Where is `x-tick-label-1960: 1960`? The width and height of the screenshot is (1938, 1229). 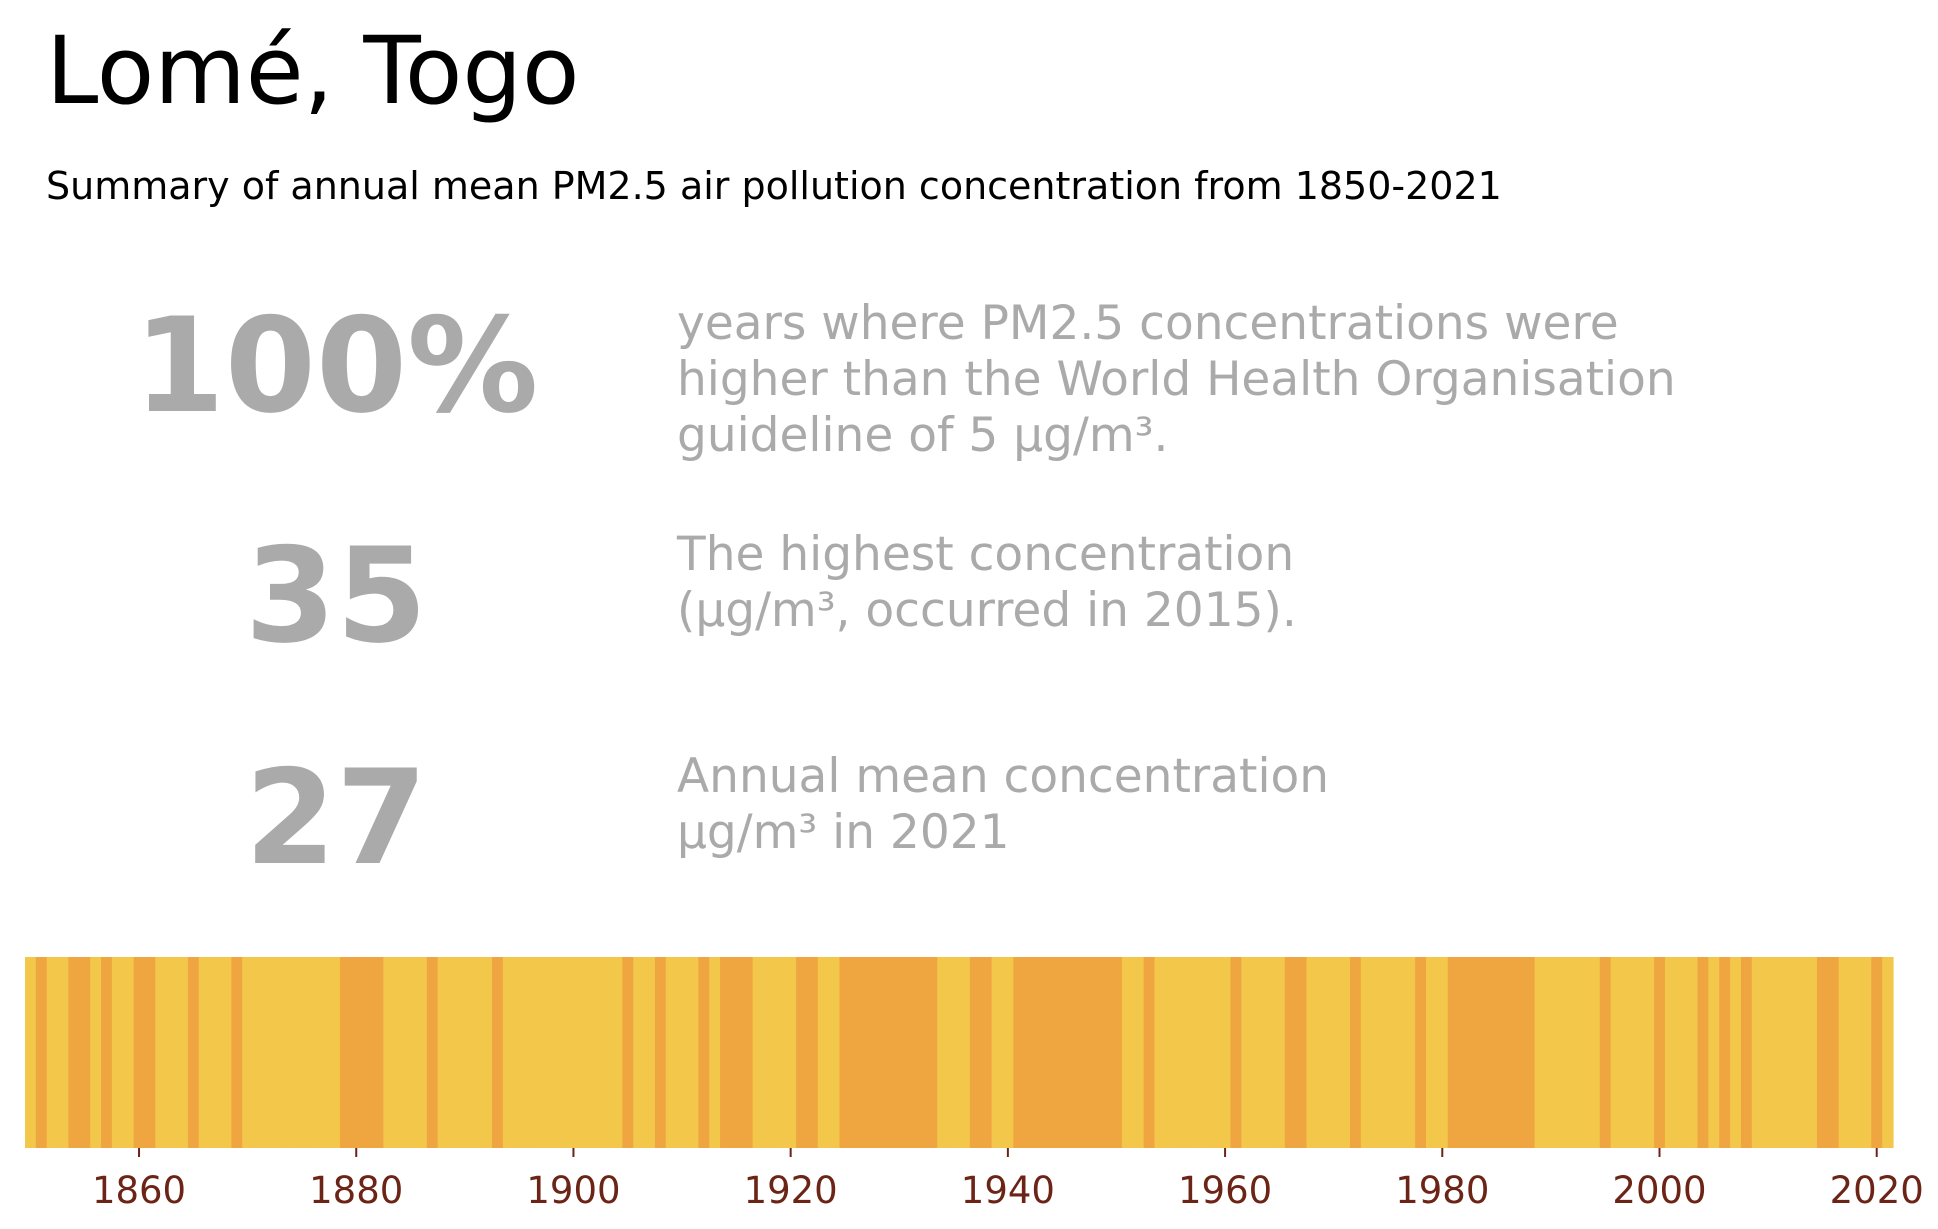
x-tick-label-1960: 1960 is located at coordinates (1225, 1190).